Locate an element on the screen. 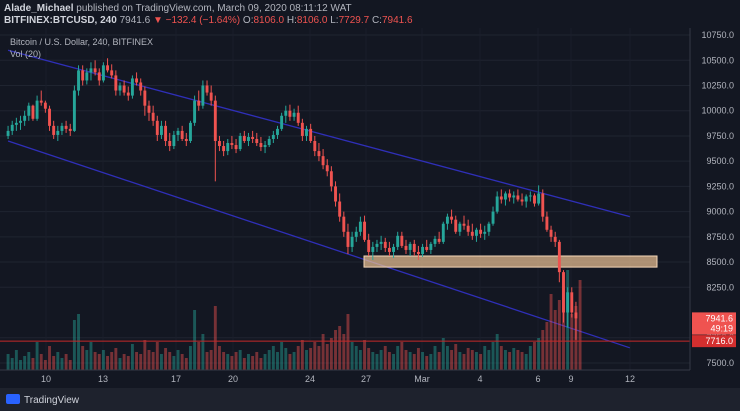 The width and height of the screenshot is (740, 411). x-tick-label: 27 is located at coordinates (366, 379).